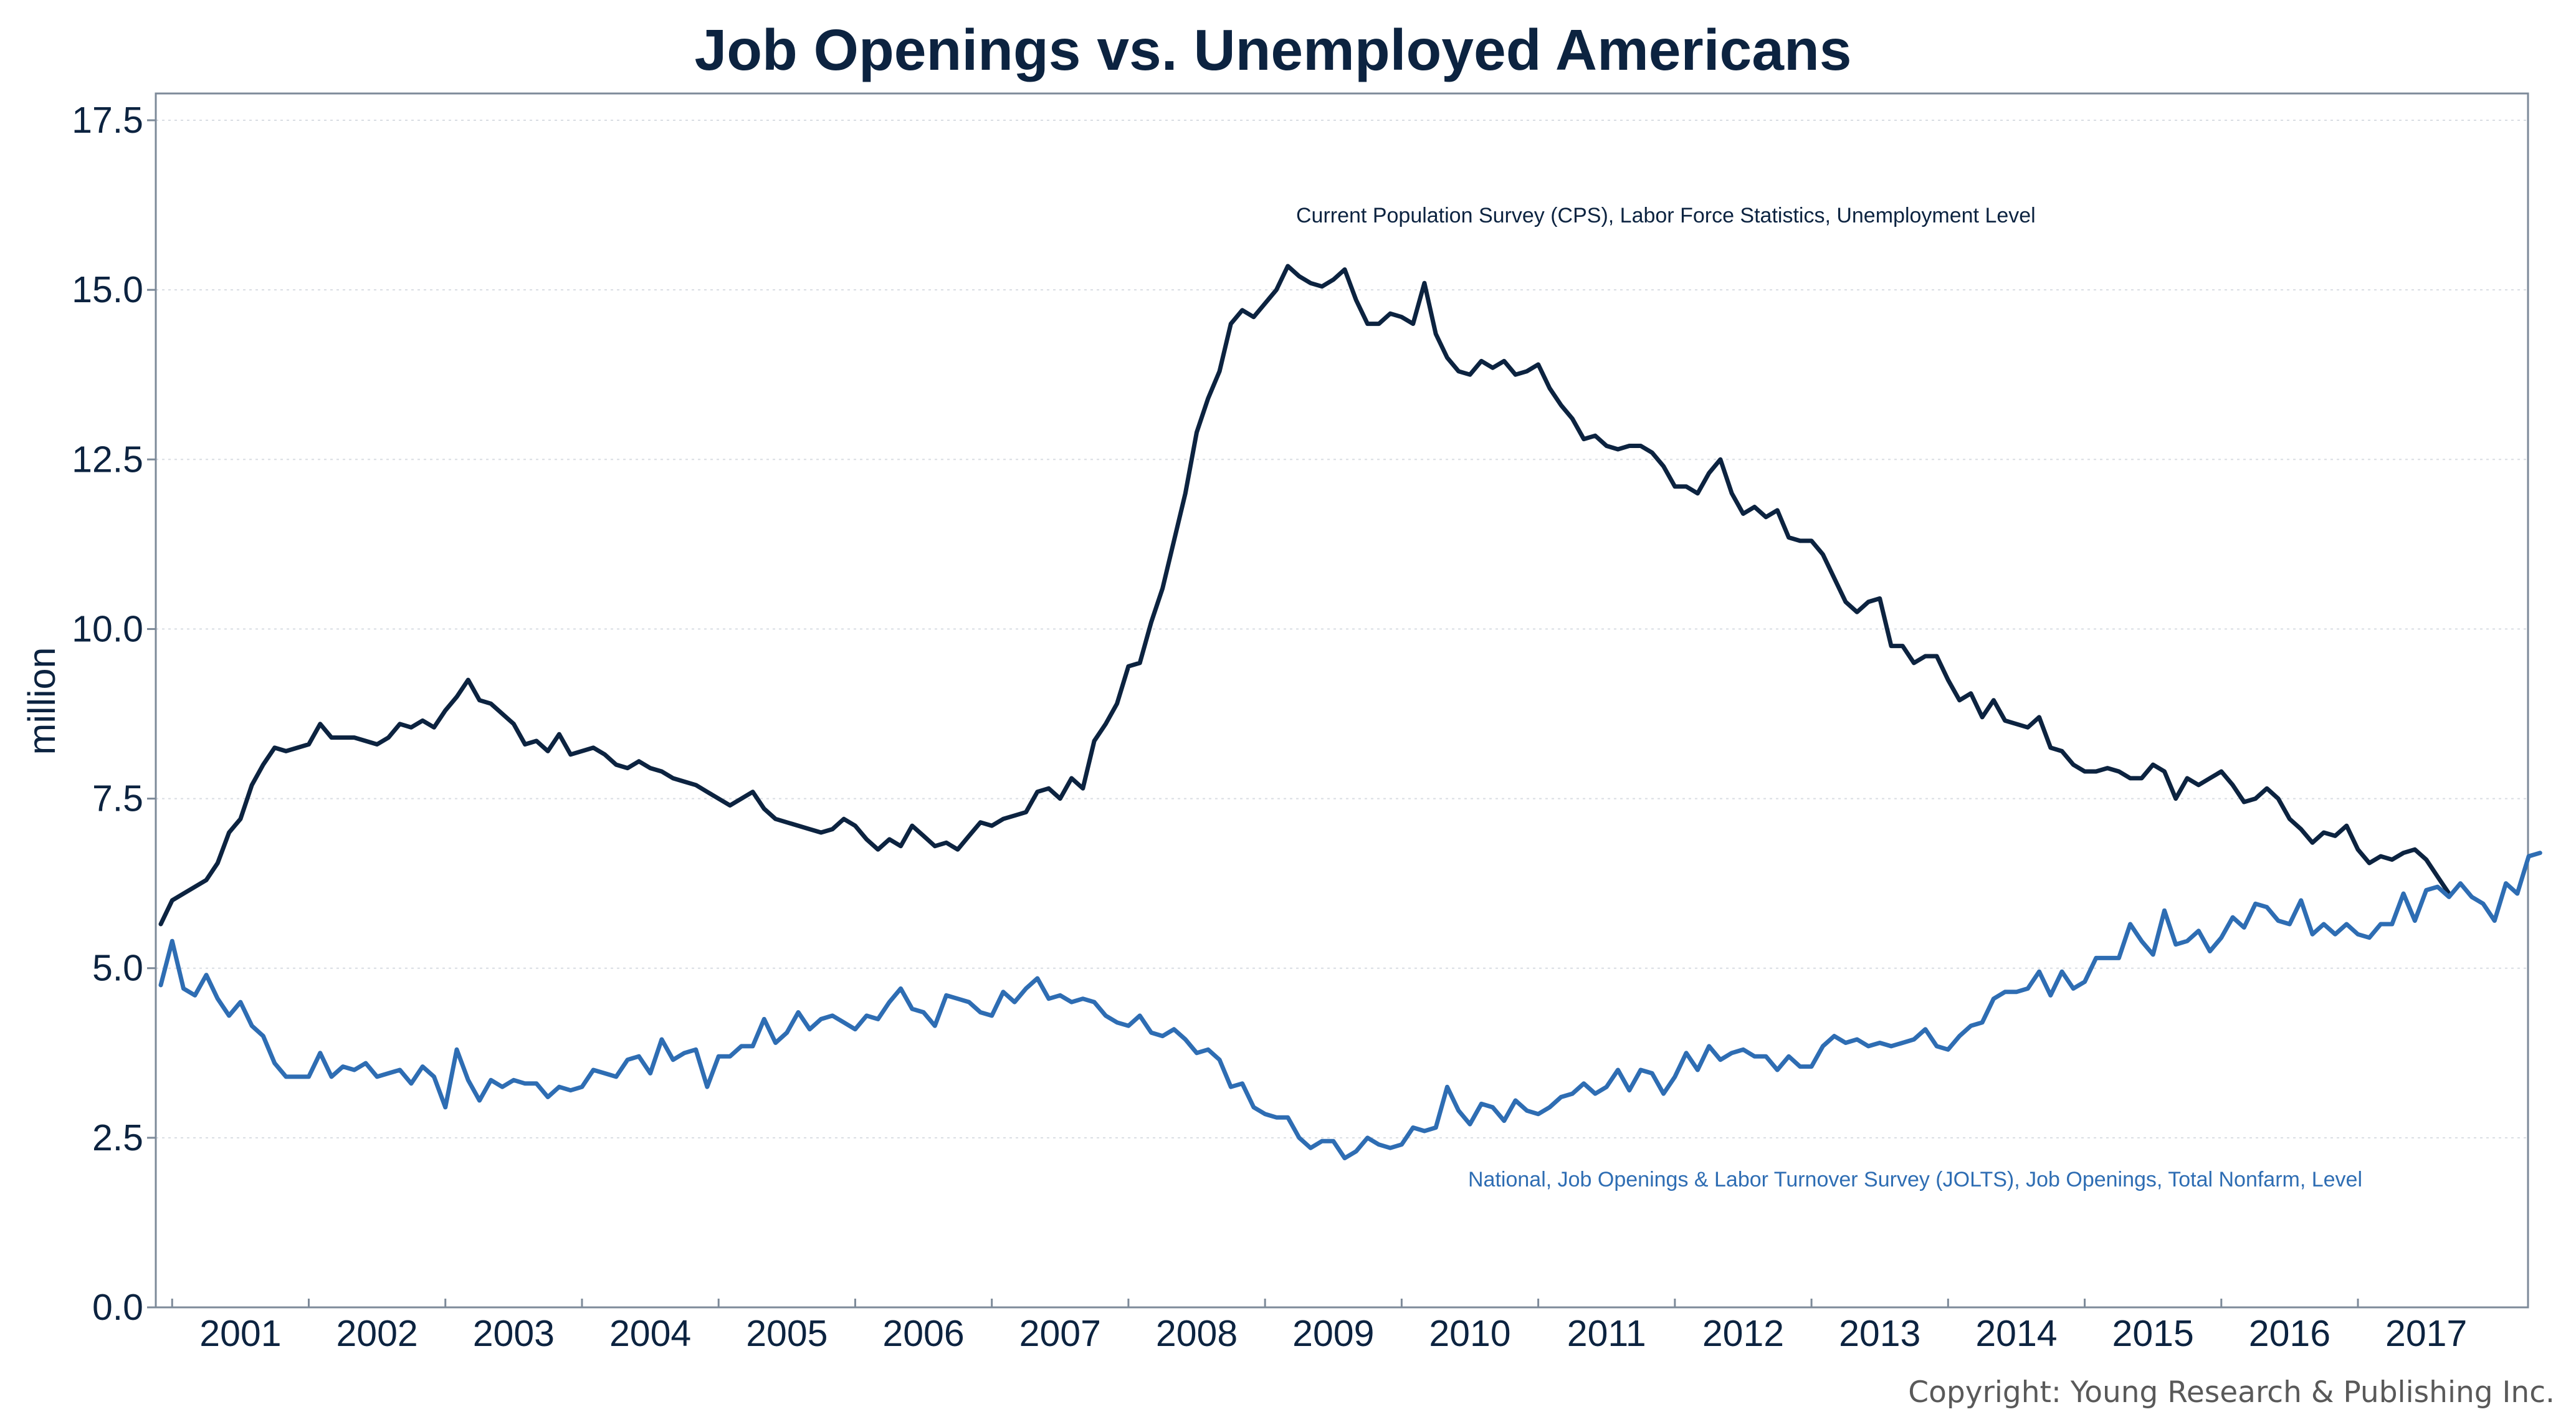 This screenshot has height=1427, width=2576. Describe the element at coordinates (787, 1333) in the screenshot. I see `x-tick-label: 2005` at that location.